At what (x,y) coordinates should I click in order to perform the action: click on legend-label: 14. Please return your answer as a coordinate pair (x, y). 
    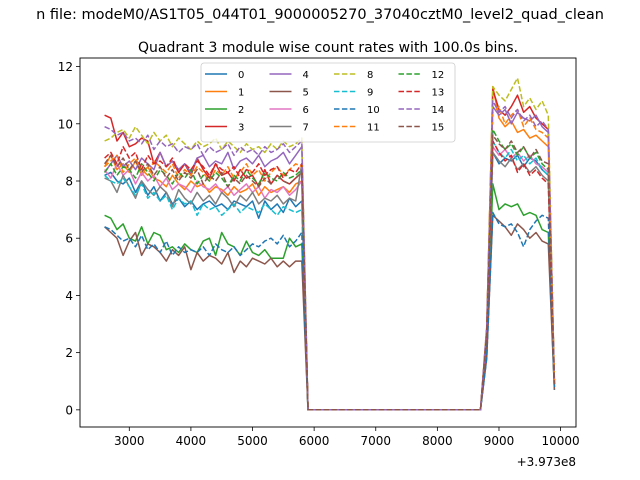
    Looking at the image, I should click on (438, 110).